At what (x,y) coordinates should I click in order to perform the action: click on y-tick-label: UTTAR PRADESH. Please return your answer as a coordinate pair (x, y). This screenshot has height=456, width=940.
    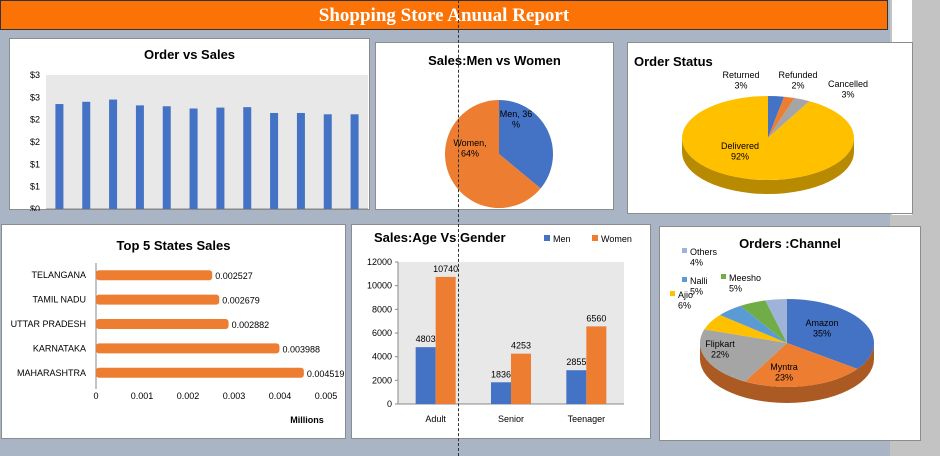
    Looking at the image, I should click on (48, 324).